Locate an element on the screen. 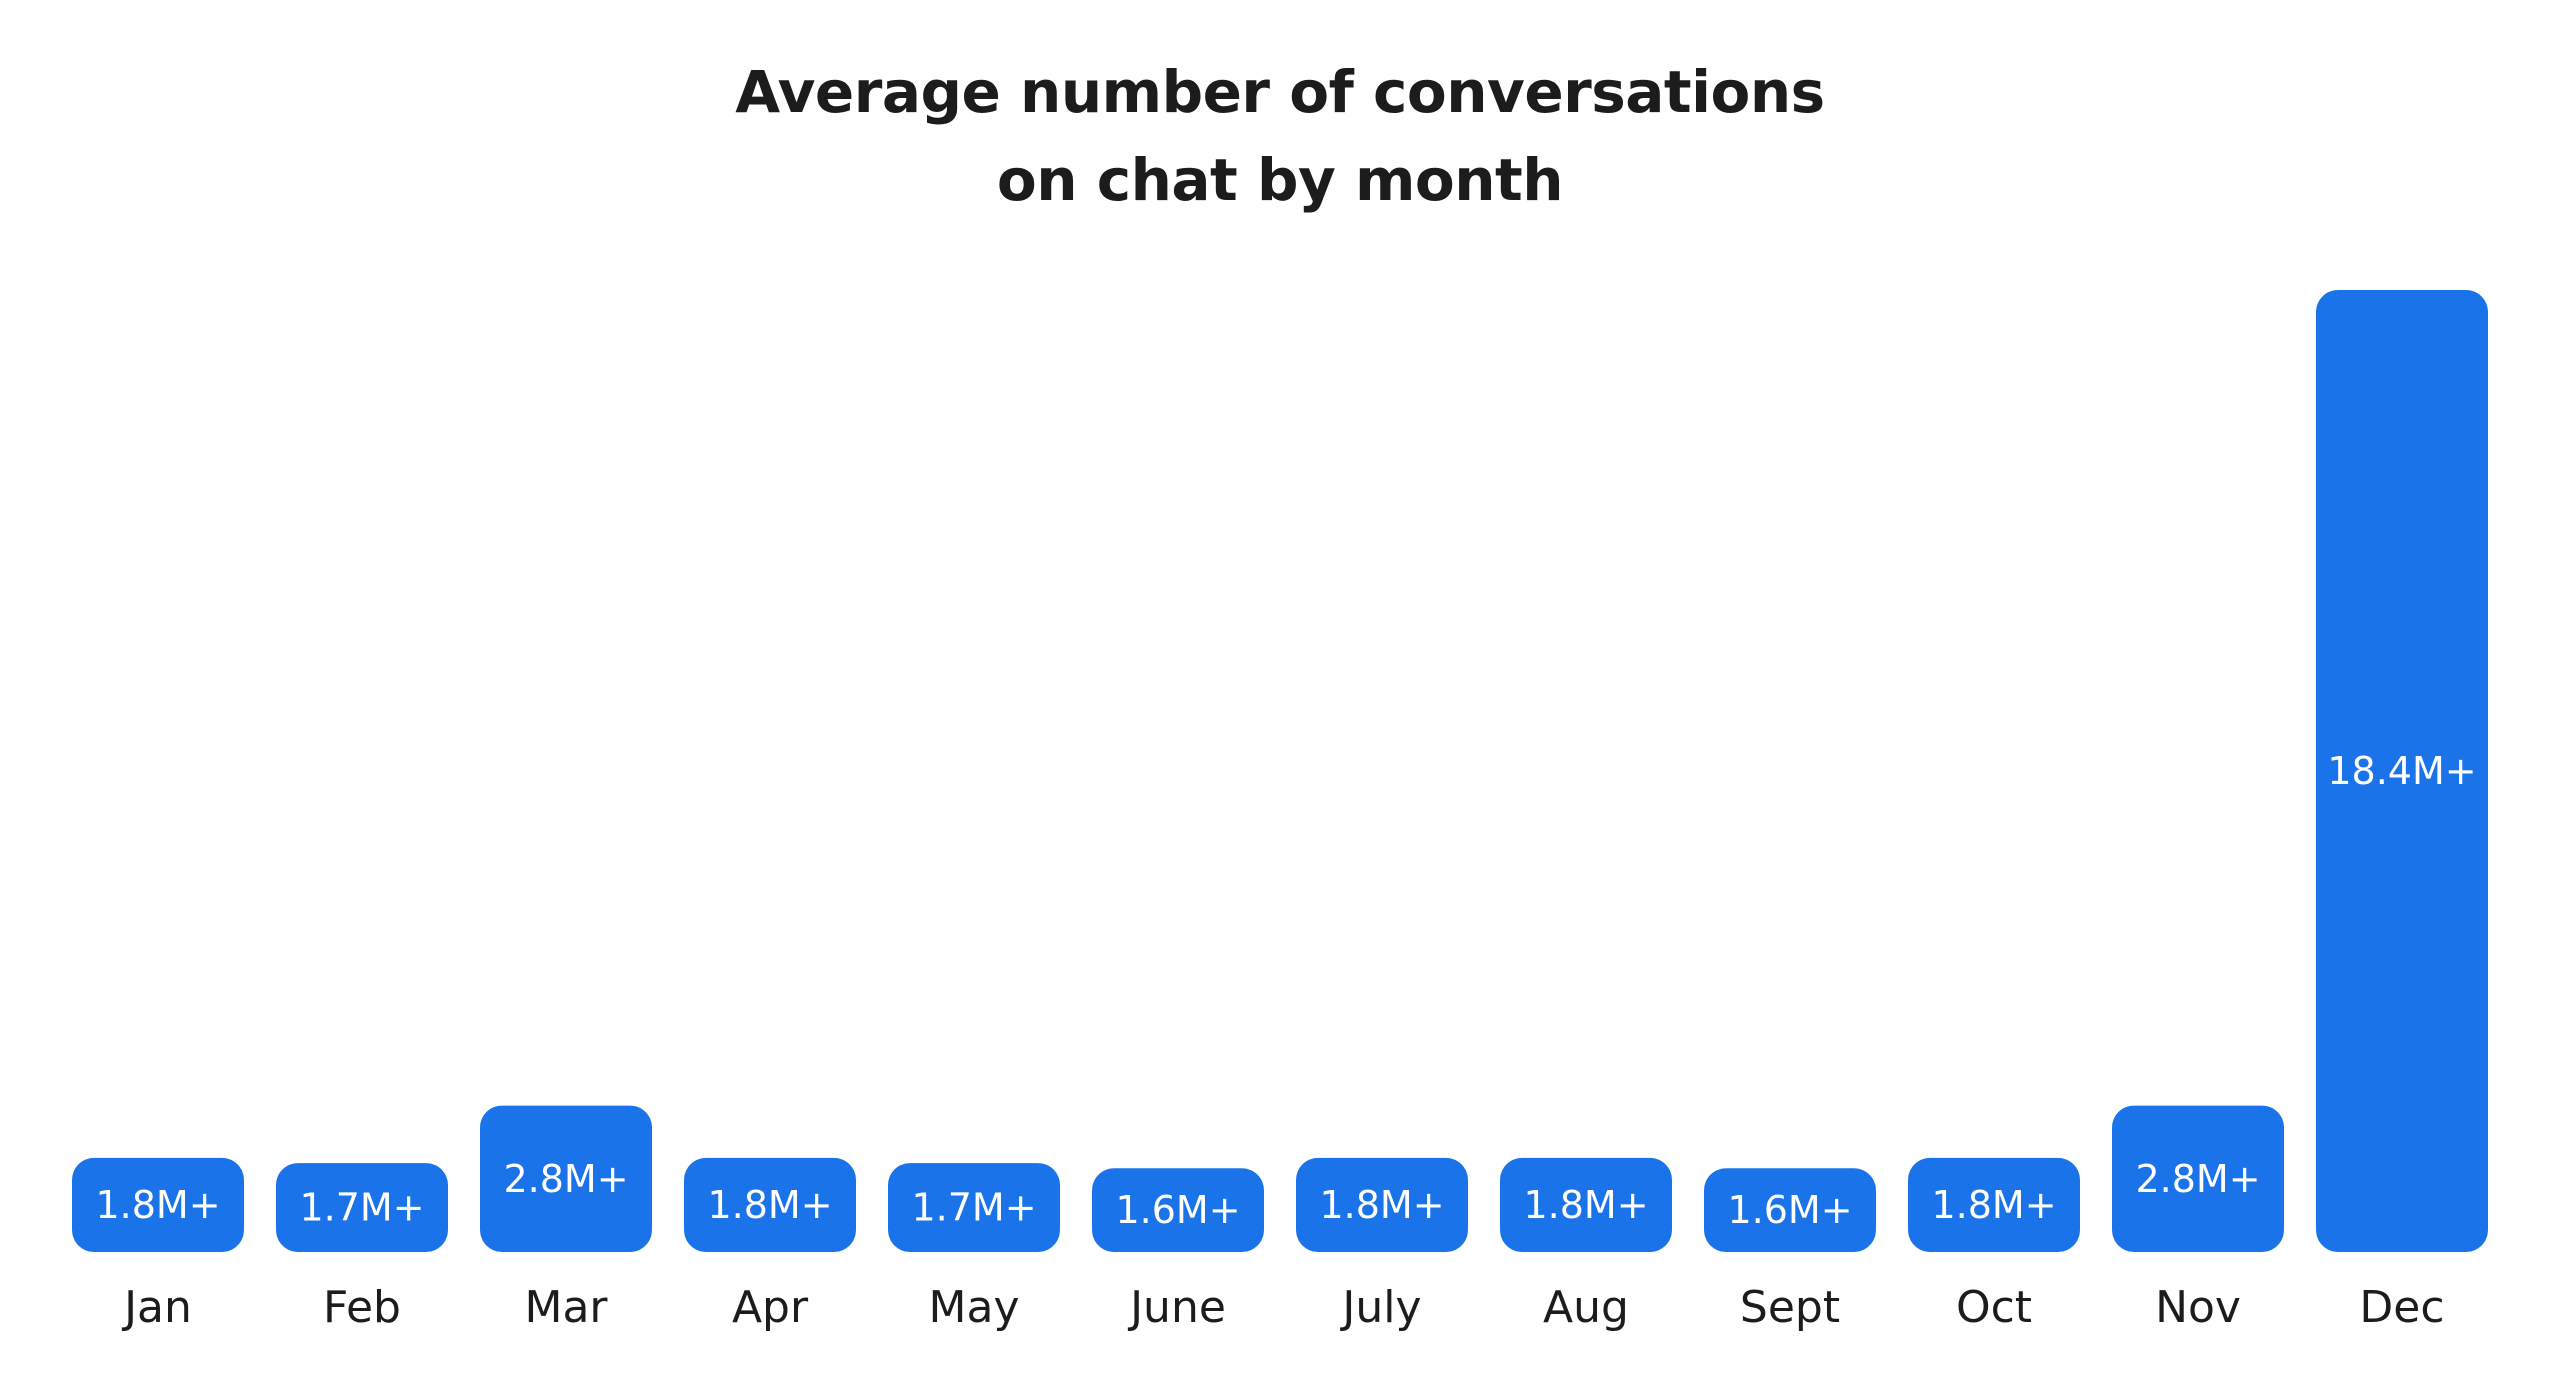 The height and width of the screenshot is (1382, 2560). bar-value-label-oct: 1.8M+ is located at coordinates (1993, 1205).